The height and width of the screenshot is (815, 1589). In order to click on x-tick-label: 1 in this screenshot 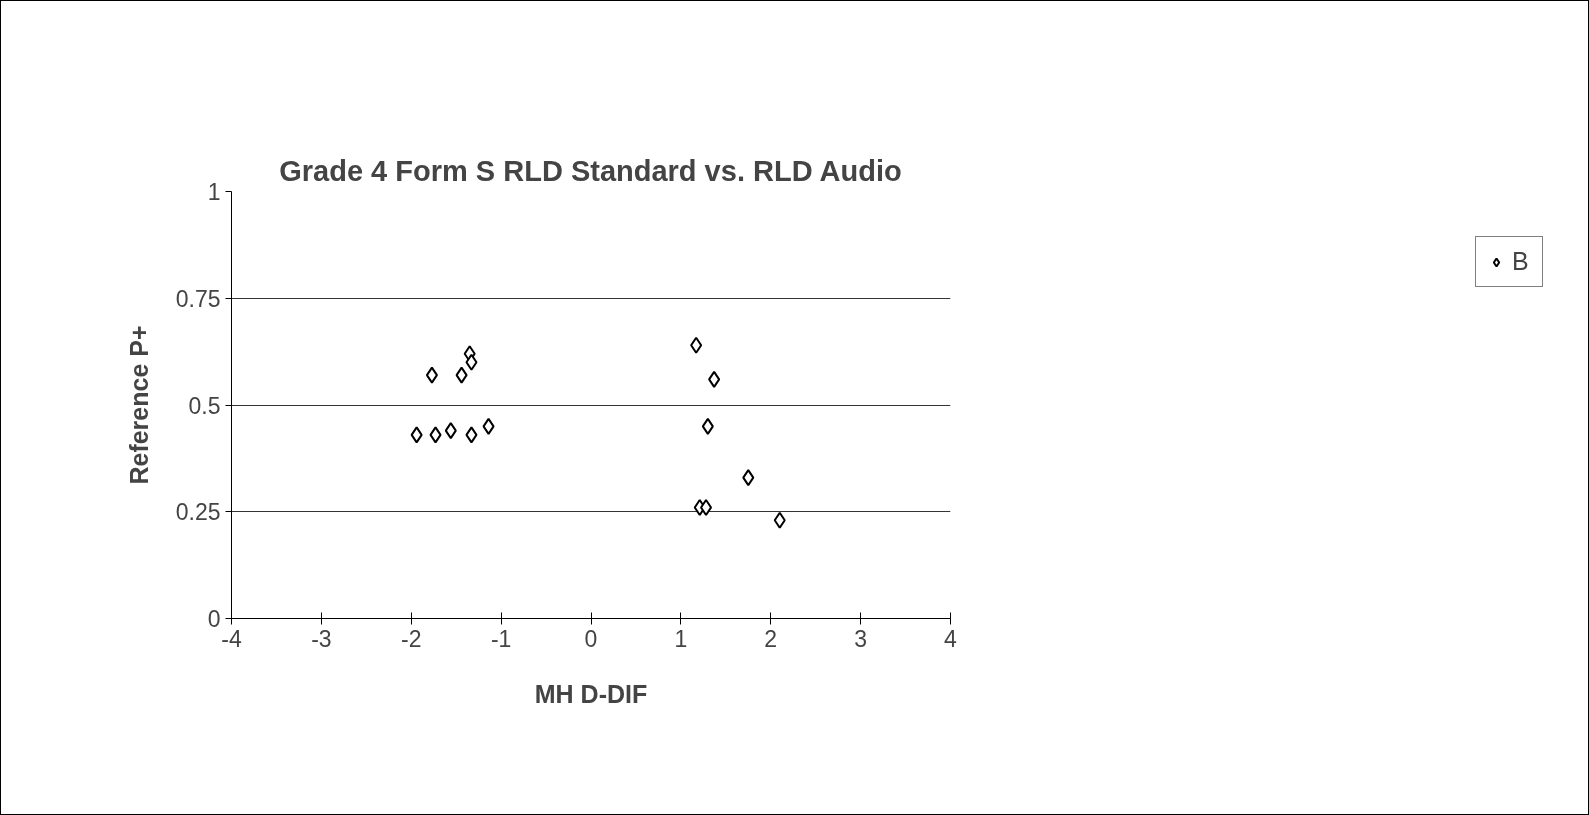, I will do `click(681, 638)`.